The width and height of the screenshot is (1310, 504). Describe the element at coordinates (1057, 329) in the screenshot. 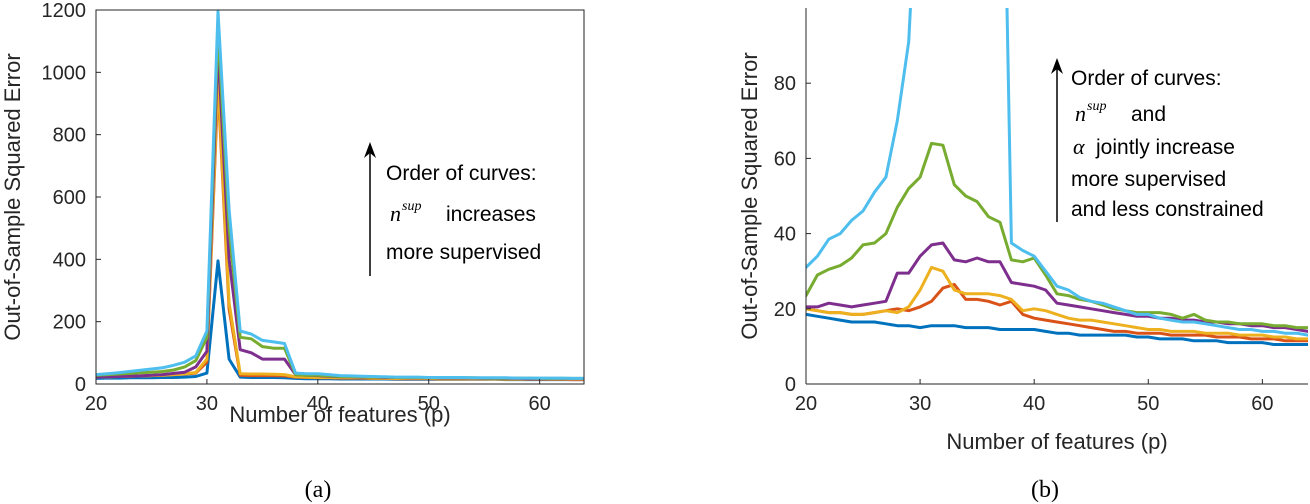

I see `panel-b-series-1-line` at that location.